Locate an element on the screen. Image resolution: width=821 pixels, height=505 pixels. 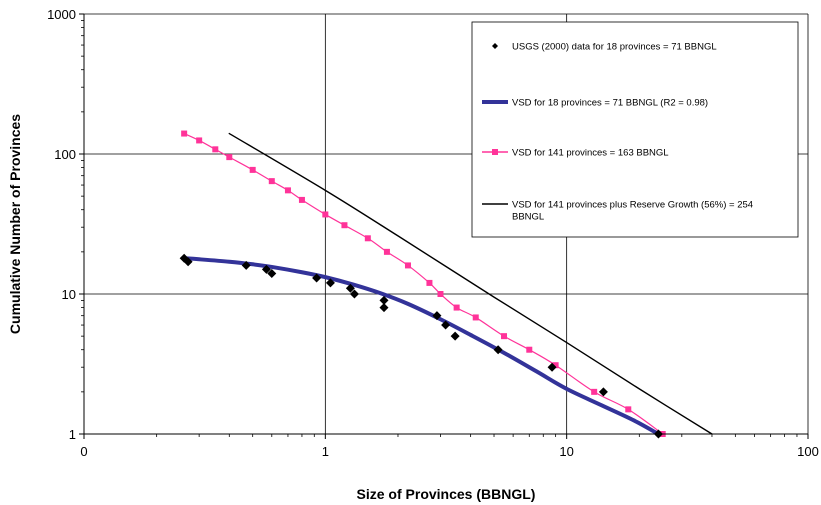
legend-label: VSD for 141 provinces = 163 BBNGL is located at coordinates (590, 153).